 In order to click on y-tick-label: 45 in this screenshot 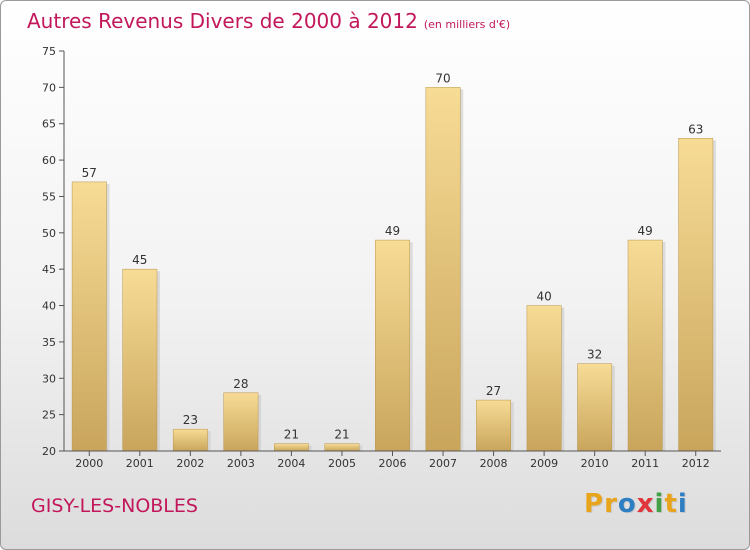, I will do `click(49, 269)`.